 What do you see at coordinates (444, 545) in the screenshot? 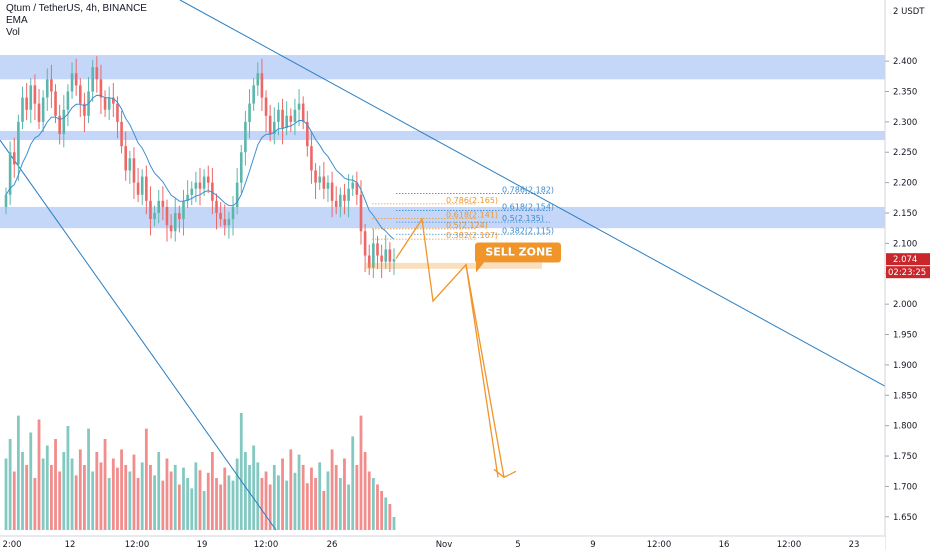
I see `time-tick-label: Nov` at bounding box center [444, 545].